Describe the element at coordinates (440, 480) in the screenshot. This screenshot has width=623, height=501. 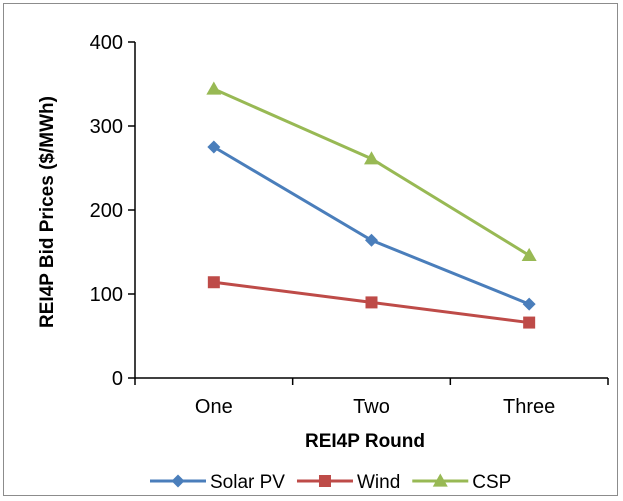
I see `legend-marker-csp` at that location.